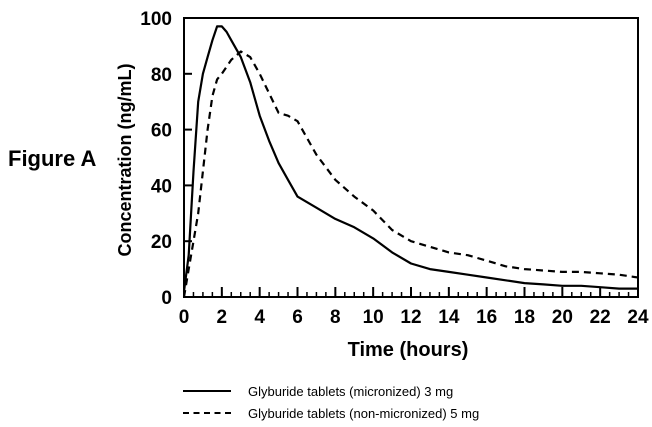 The image size is (652, 427). Describe the element at coordinates (207, 391) in the screenshot. I see `solid-line-swatch` at that location.